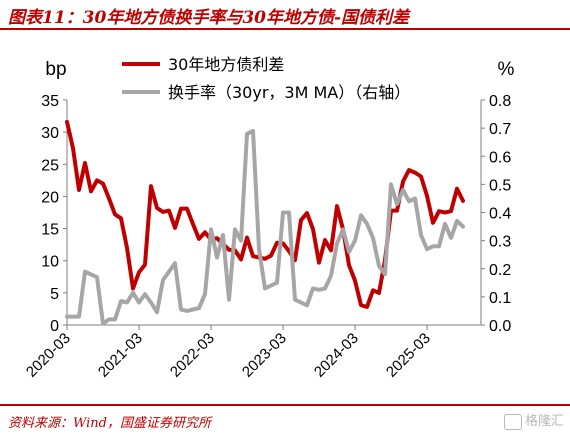 This screenshot has height=438, width=570. Describe the element at coordinates (50, 165) in the screenshot. I see `left-tick-label: 25` at that location.